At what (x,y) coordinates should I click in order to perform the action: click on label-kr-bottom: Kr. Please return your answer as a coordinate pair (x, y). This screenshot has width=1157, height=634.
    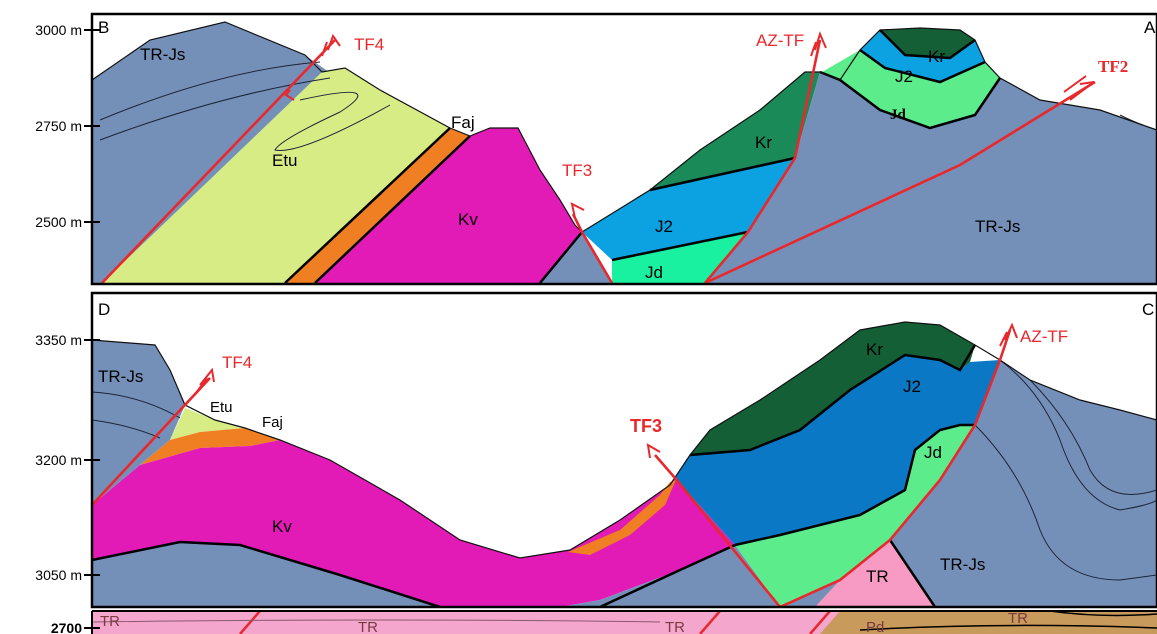
    Looking at the image, I should click on (874, 349).